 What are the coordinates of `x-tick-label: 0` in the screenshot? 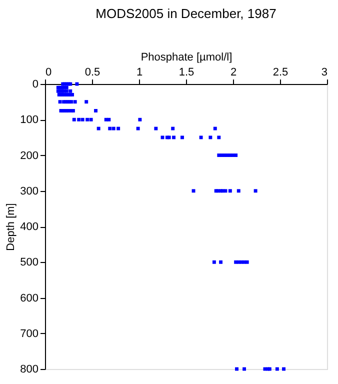 It's located at (49, 72).